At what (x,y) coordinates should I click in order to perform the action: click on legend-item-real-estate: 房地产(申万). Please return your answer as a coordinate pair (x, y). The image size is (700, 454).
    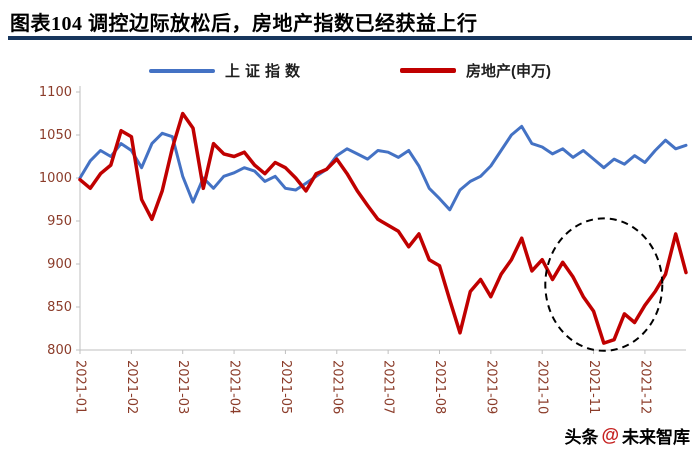
    Looking at the image, I should click on (475, 70).